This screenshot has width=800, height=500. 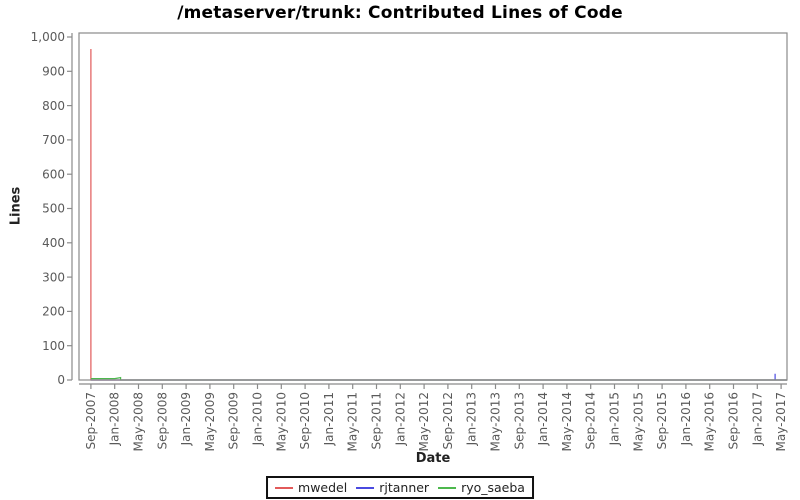 I want to click on x-tick-label: May-2014, so click(x=567, y=421).